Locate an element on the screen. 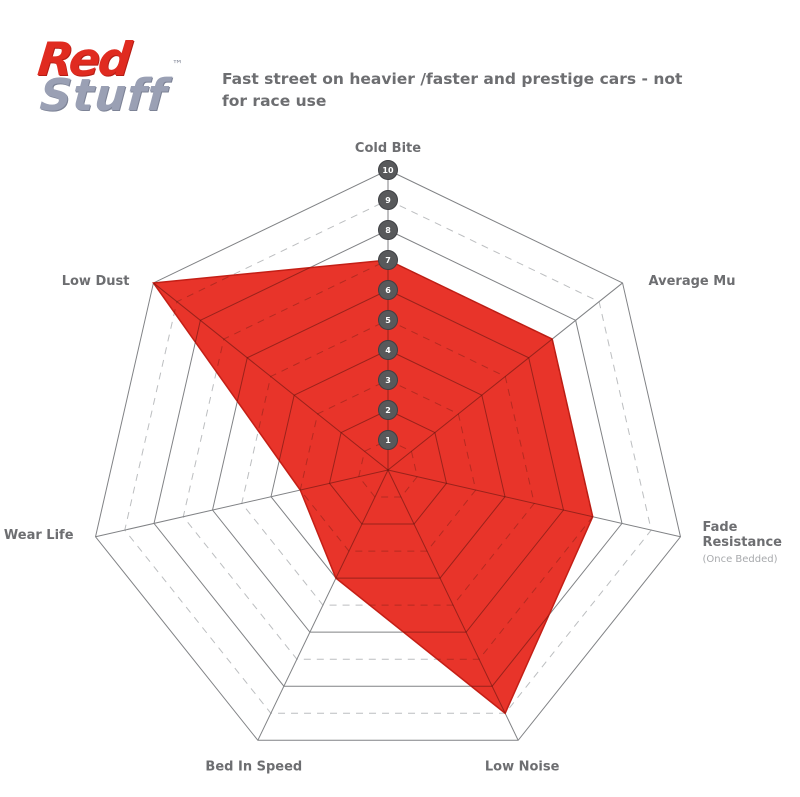  tick-label: 1 is located at coordinates (388, 440).